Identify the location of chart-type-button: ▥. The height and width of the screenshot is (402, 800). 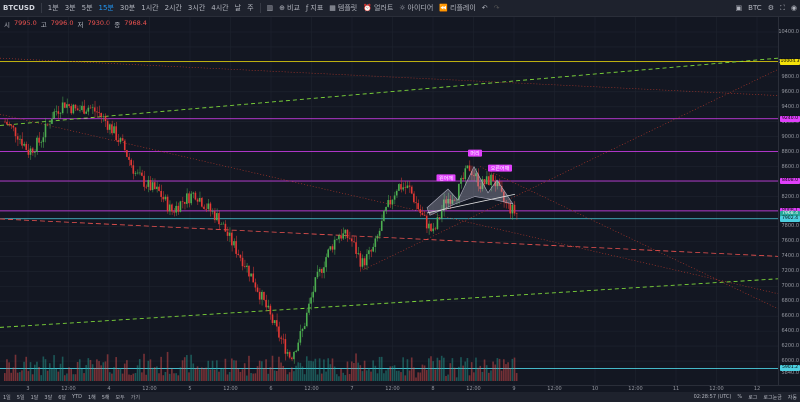
(270, 8).